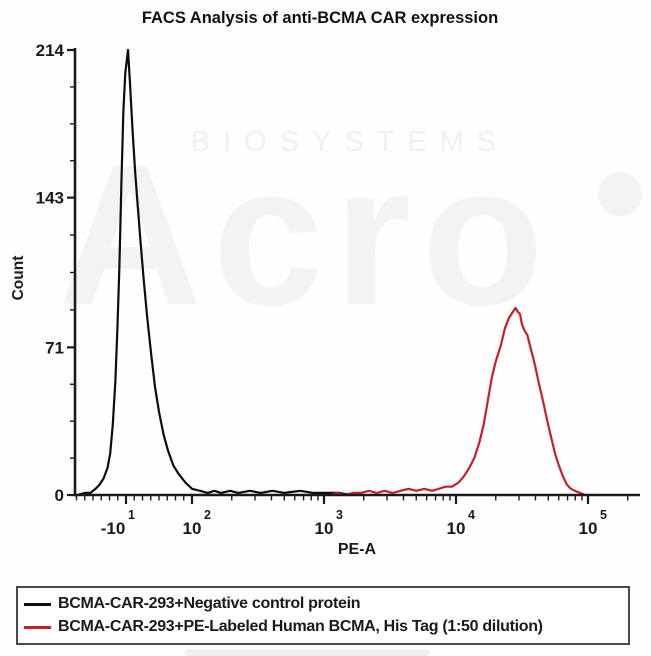 The width and height of the screenshot is (651, 656). What do you see at coordinates (603, 515) in the screenshot?
I see `x-tick-label-exponent: 5` at bounding box center [603, 515].